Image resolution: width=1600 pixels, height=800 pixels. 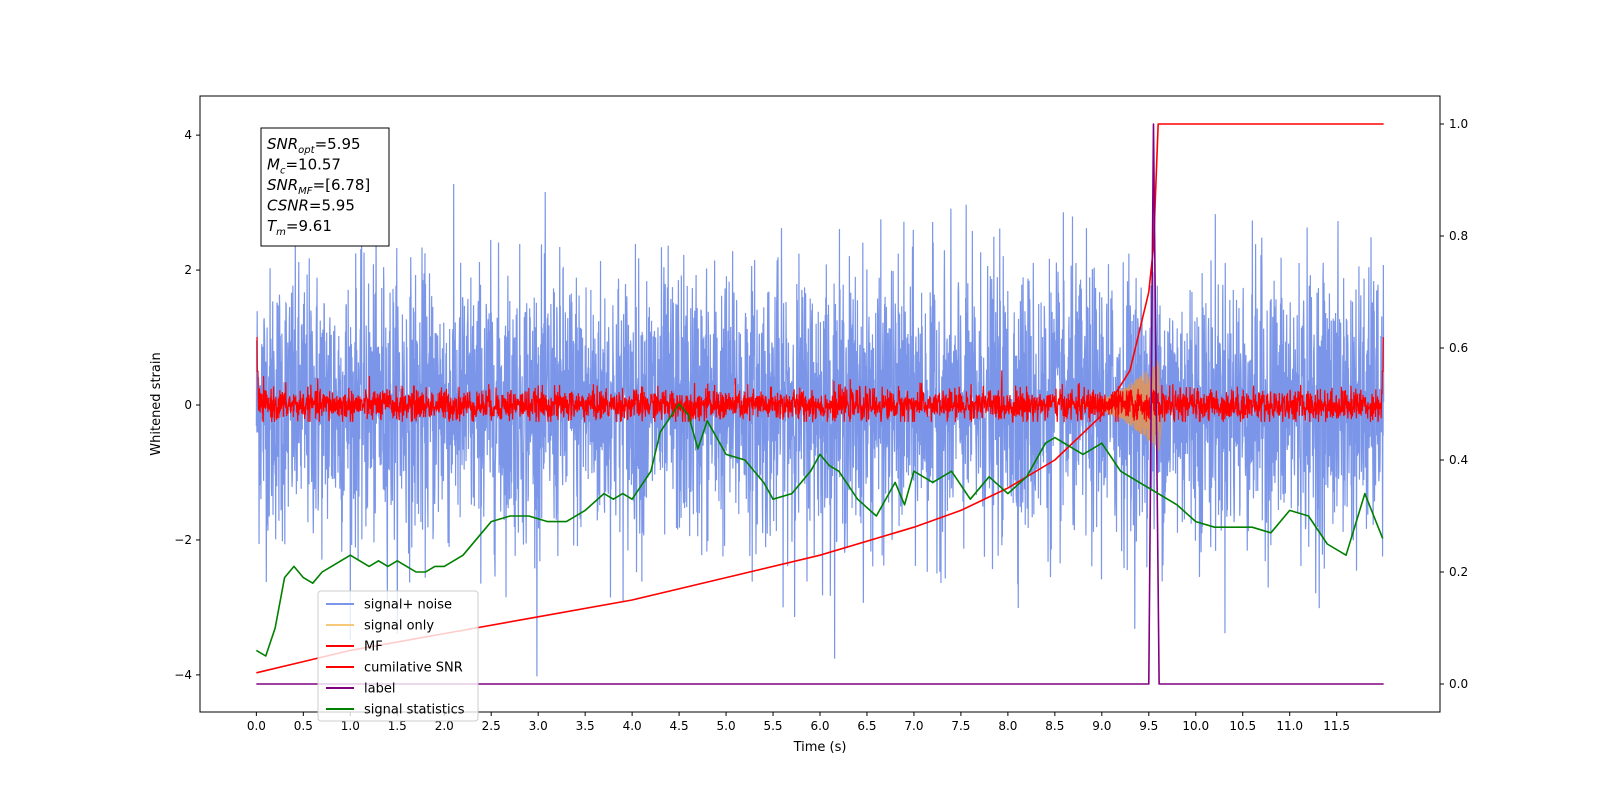 What do you see at coordinates (1242, 726) in the screenshot?
I see `x-tick-label: 10.5` at bounding box center [1242, 726].